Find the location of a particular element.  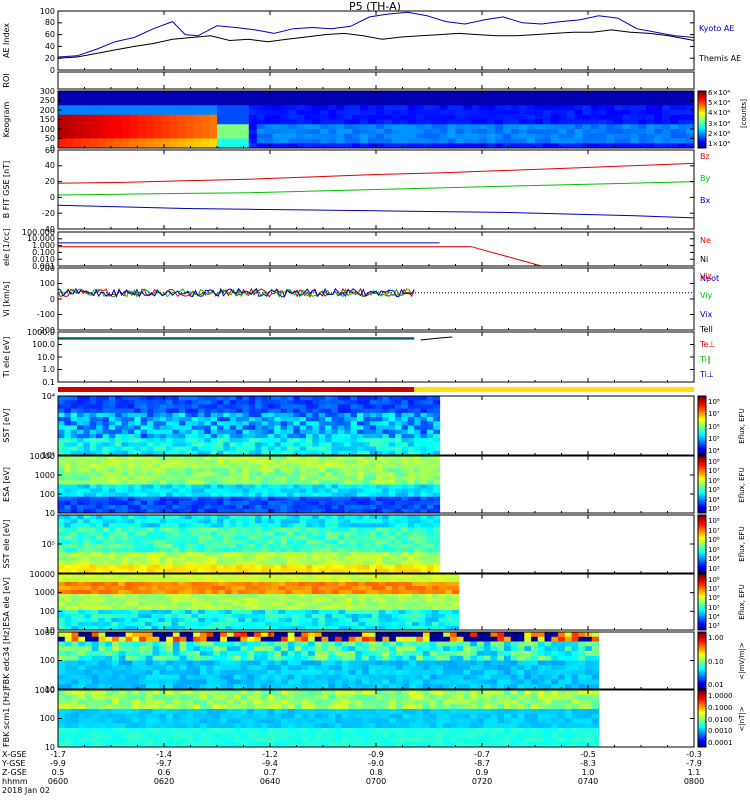

ae-series-kyoto-ae is located at coordinates (376, 34).